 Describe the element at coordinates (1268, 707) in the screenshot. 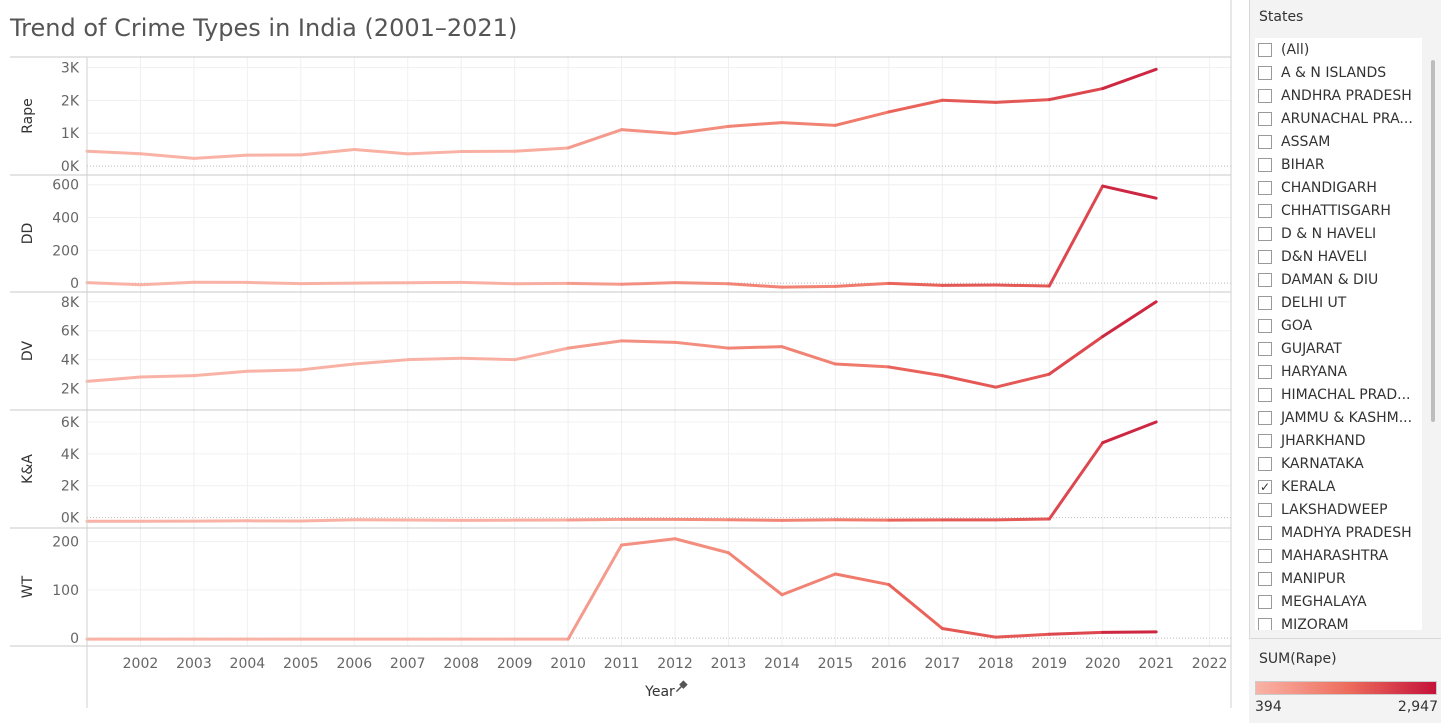

I see `legend-min-label: 394` at that location.